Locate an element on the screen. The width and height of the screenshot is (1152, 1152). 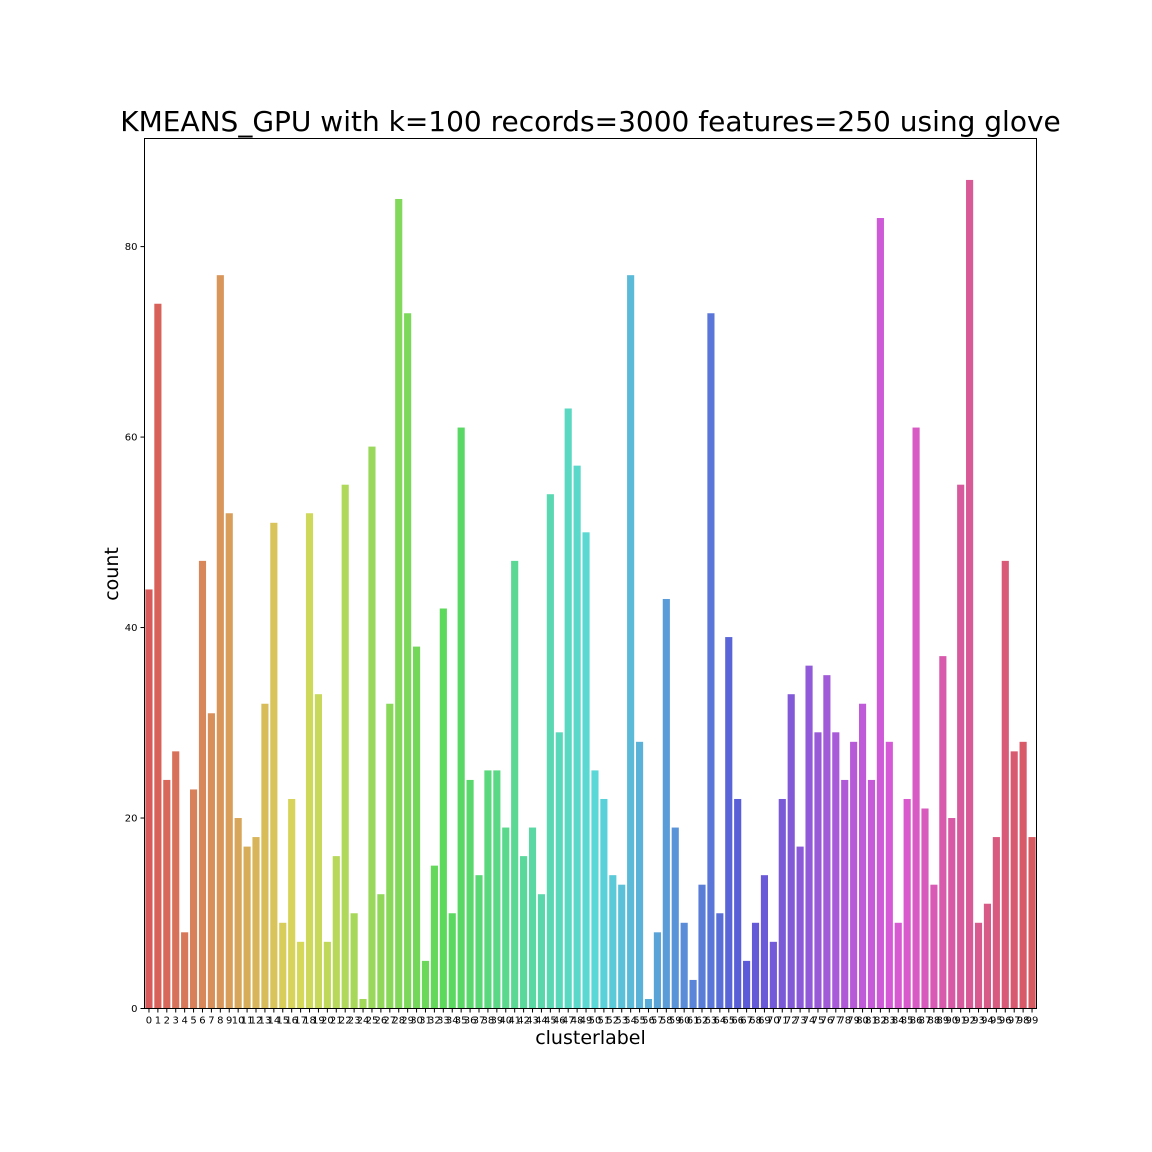
x-tick-label: 41 is located at coordinates (514, 1021).